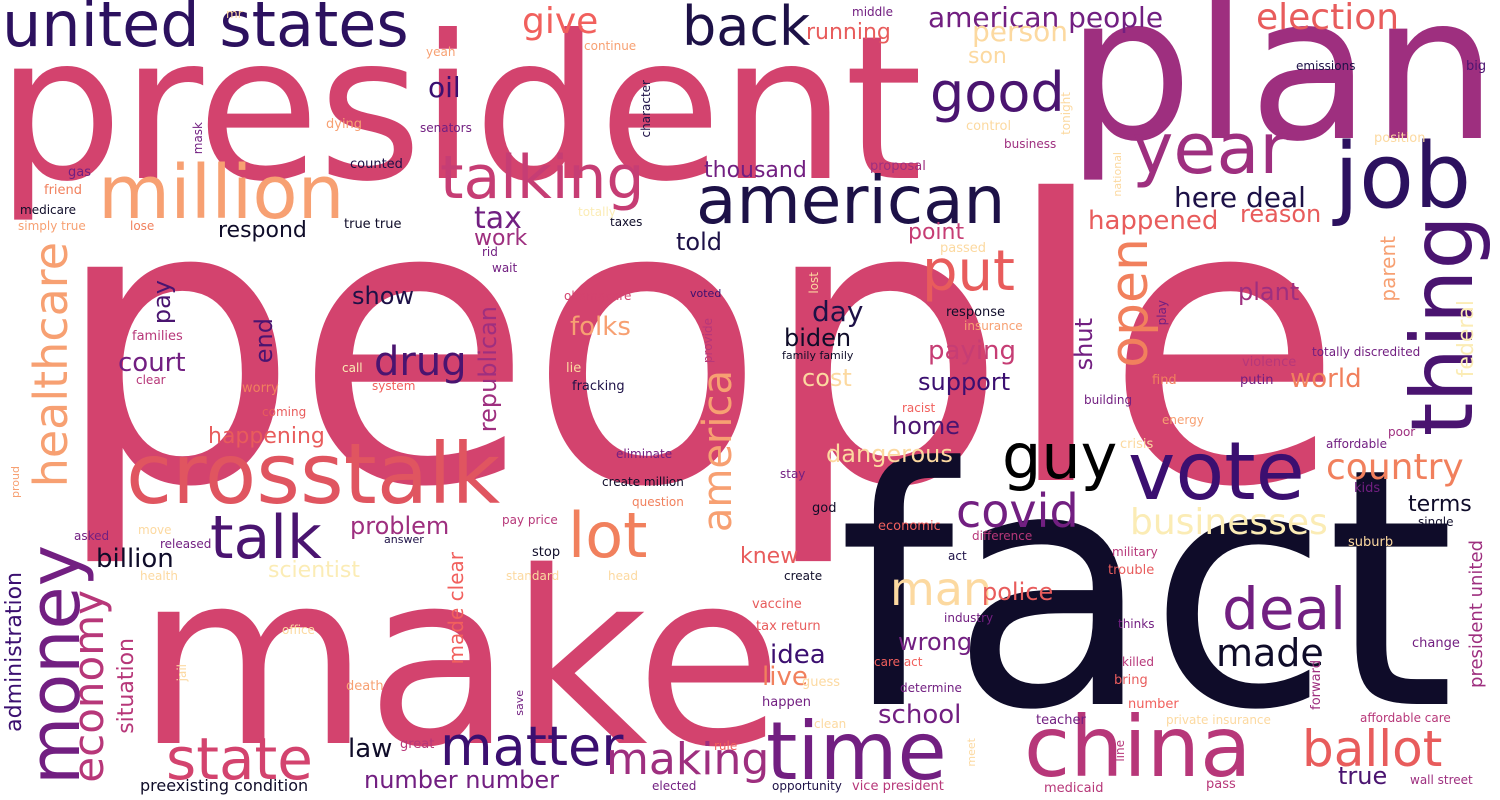 The image size is (1500, 800). Describe the element at coordinates (785, 677) in the screenshot. I see `word-live: live` at that location.